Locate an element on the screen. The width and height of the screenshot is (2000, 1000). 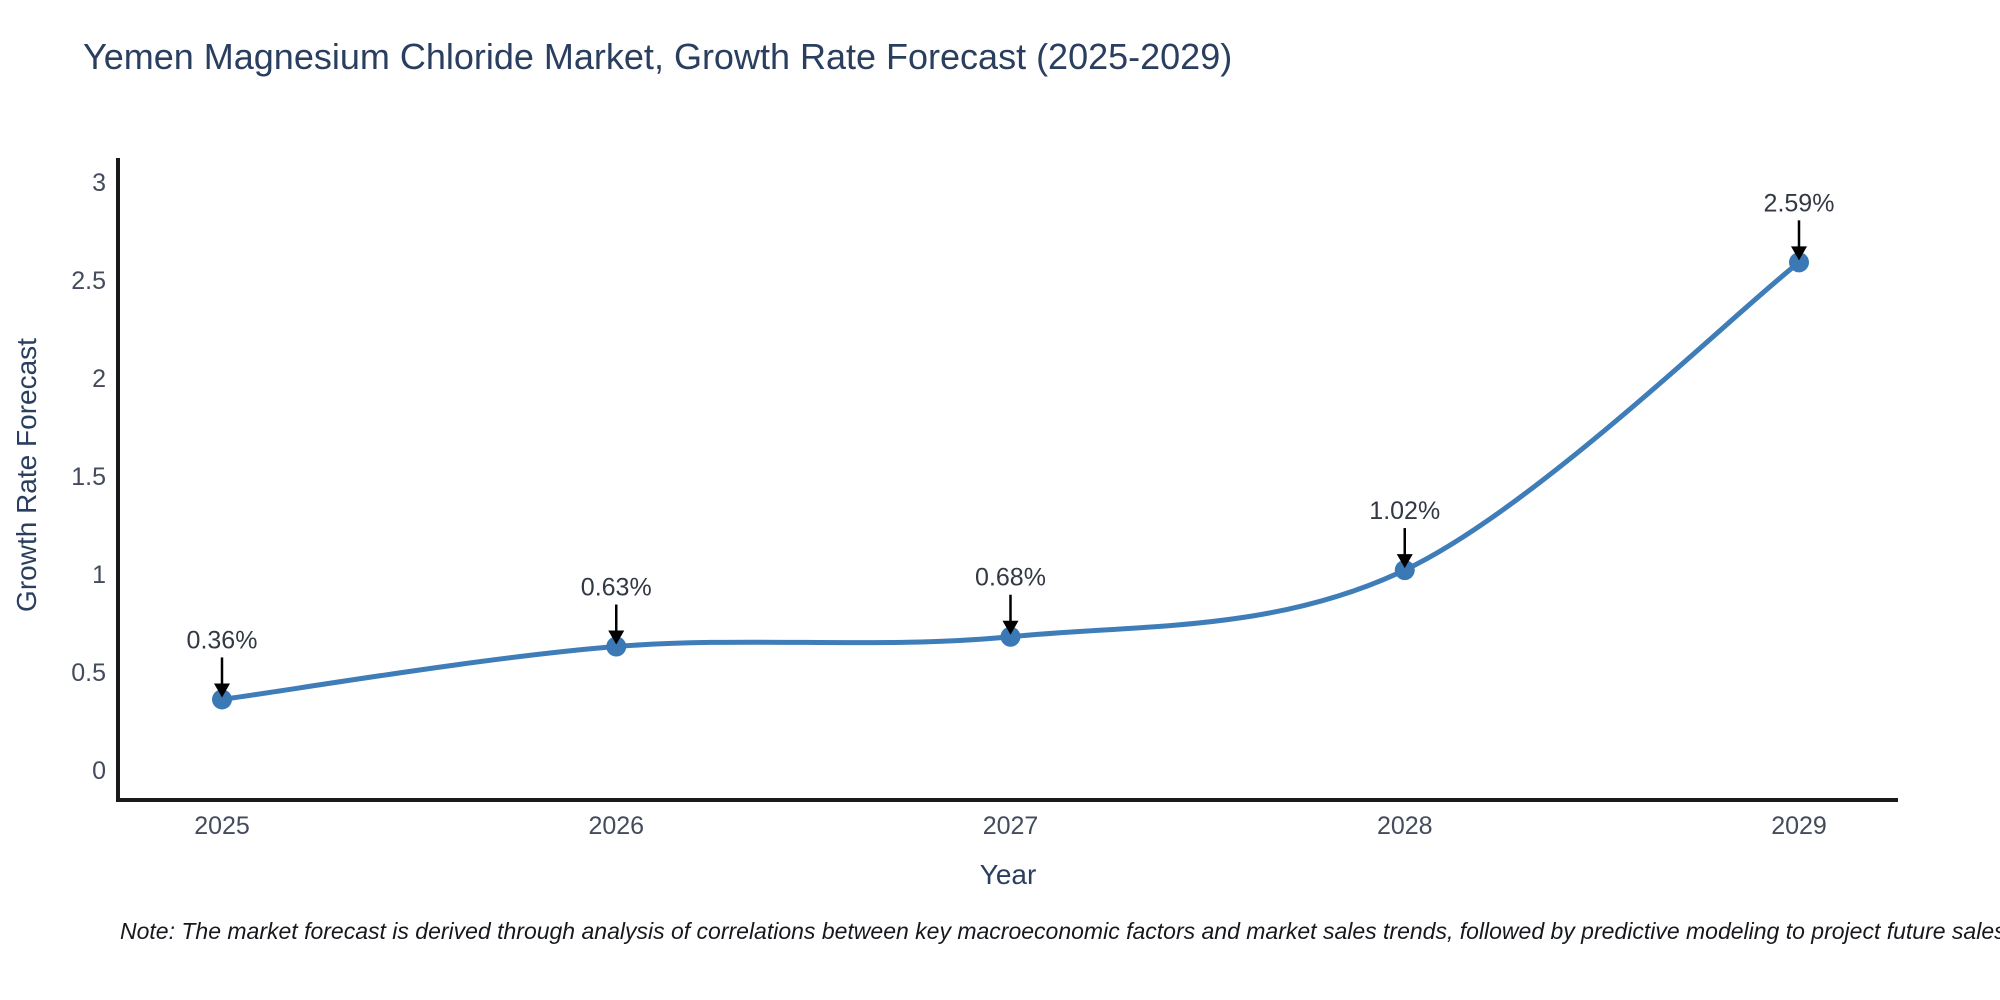
y-tick-label: 1.5 is located at coordinates (88, 477).